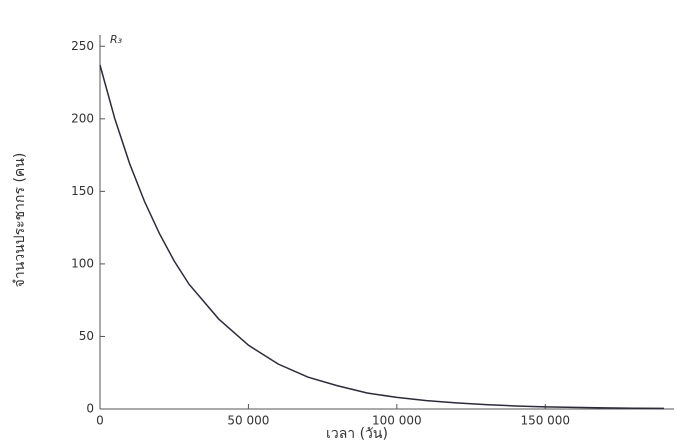 The width and height of the screenshot is (676, 444). I want to click on x-tick-label: 50 000, so click(248, 421).